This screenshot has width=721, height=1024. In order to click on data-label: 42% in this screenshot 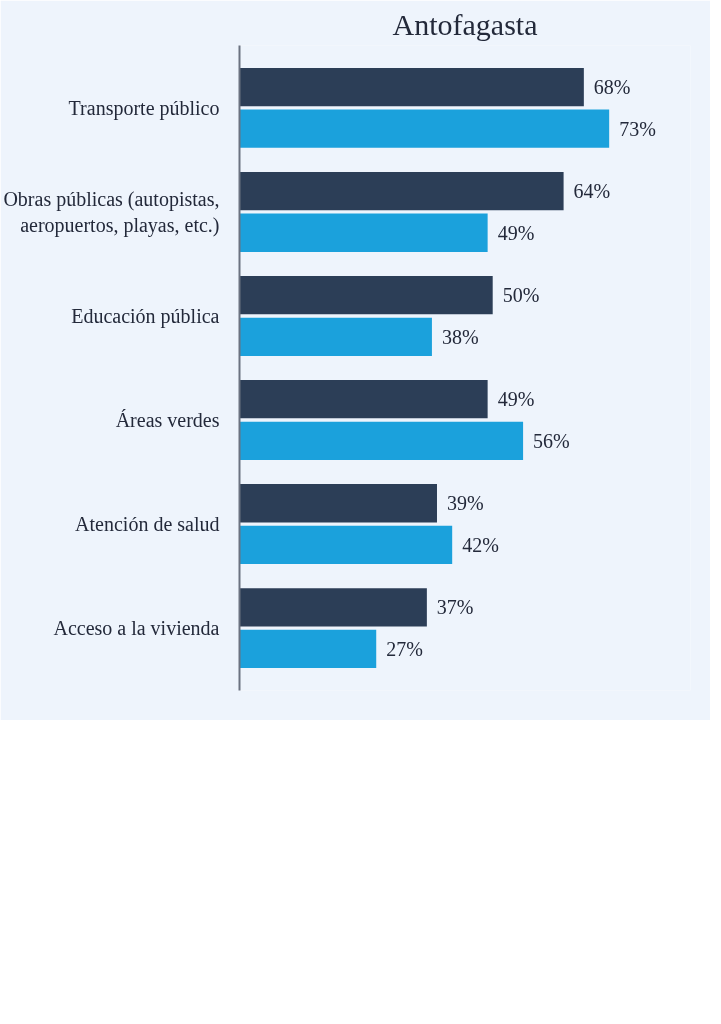, I will do `click(480, 544)`.